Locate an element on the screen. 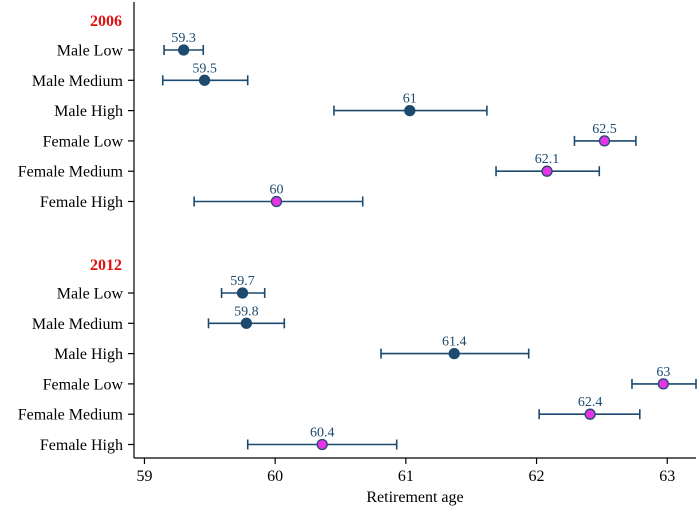 This screenshot has width=699, height=515. x-tick-label: 60 is located at coordinates (275, 476).